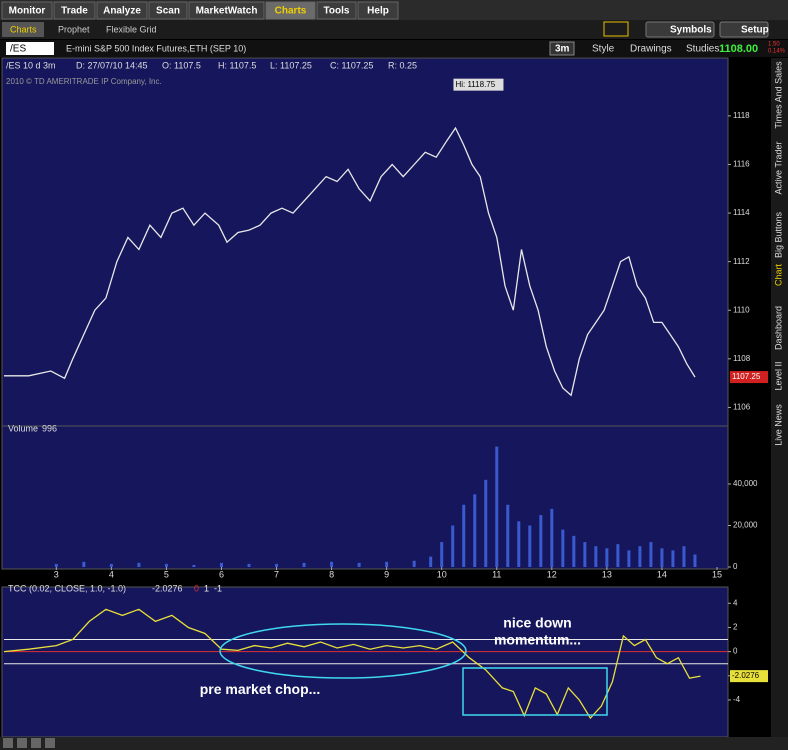 The image size is (788, 750). Describe the element at coordinates (778, 234) in the screenshot. I see `side-tab: Big Buttons` at that location.